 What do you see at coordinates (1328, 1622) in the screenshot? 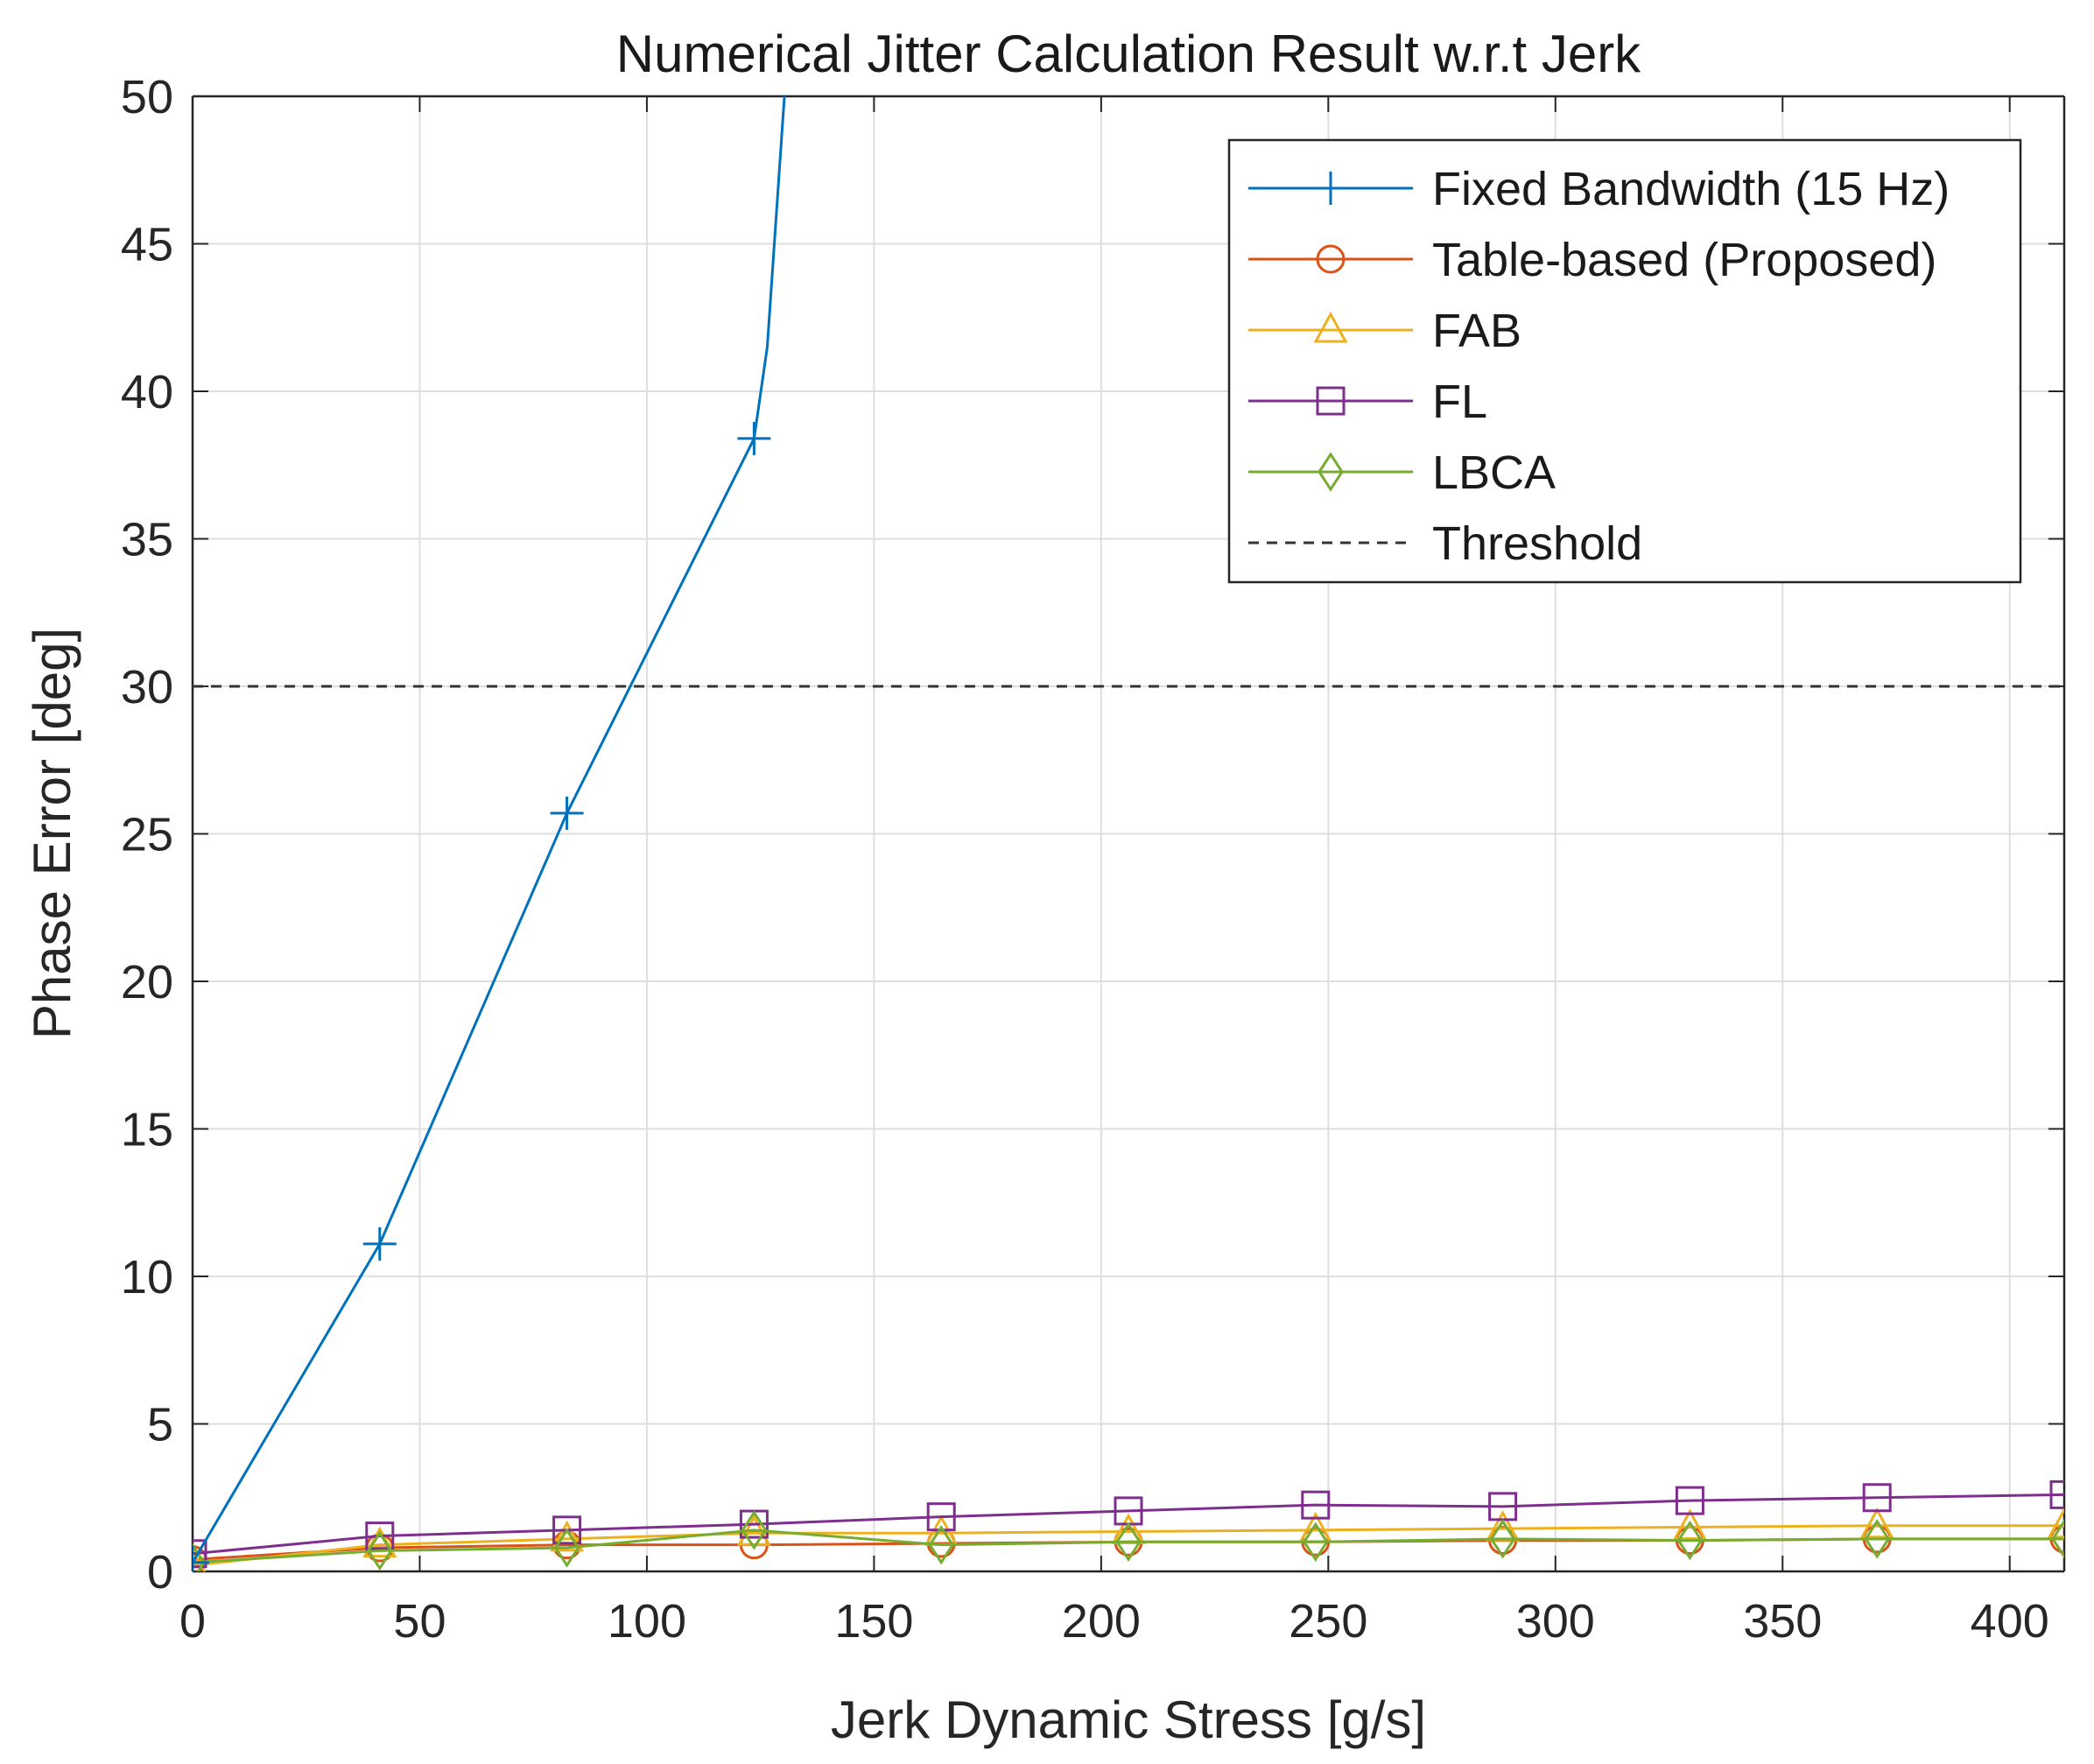
I see `x-tick-label: 250` at bounding box center [1328, 1622].